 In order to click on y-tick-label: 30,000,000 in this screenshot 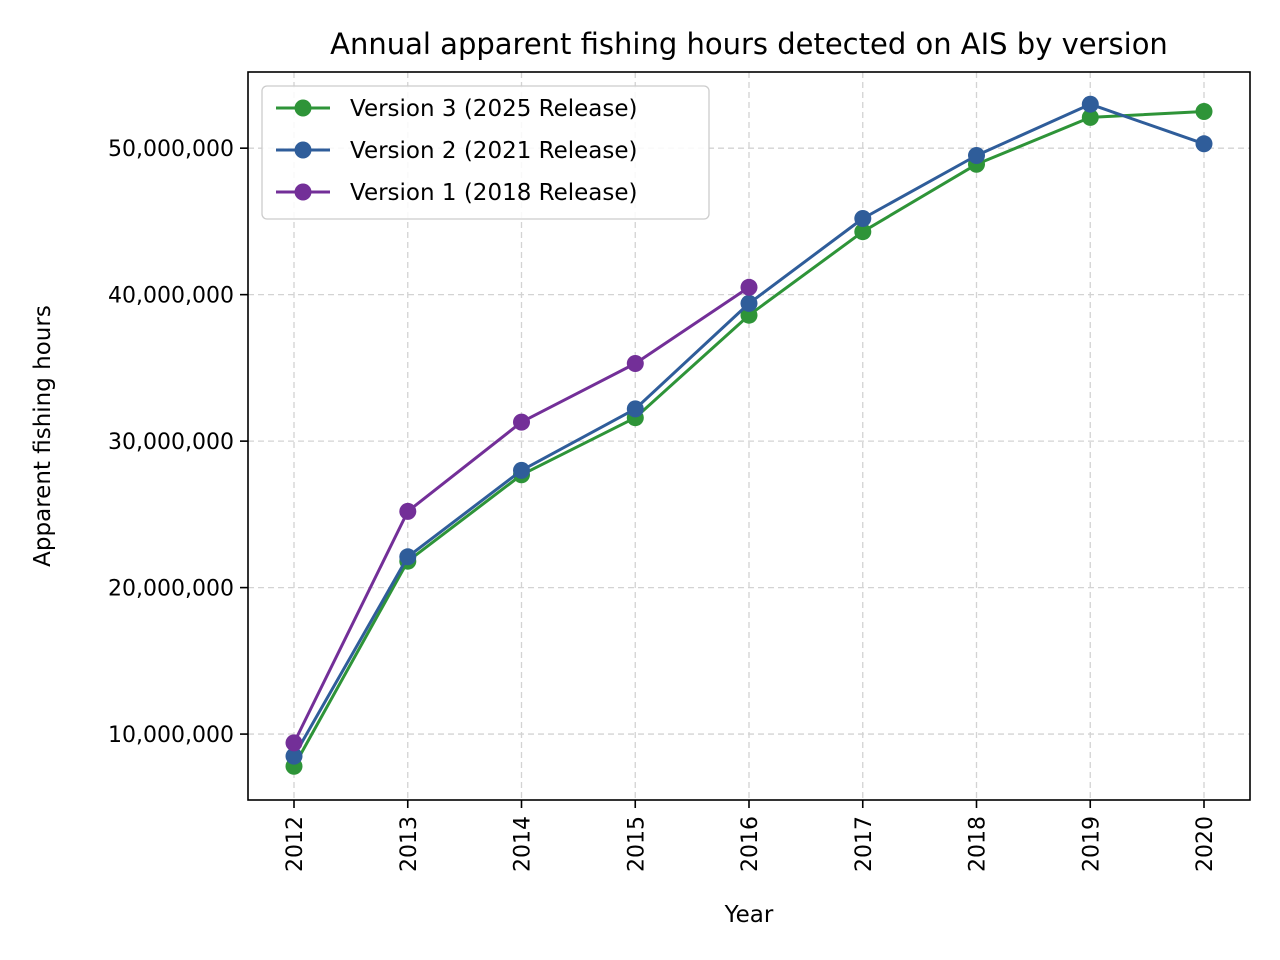, I will do `click(171, 442)`.